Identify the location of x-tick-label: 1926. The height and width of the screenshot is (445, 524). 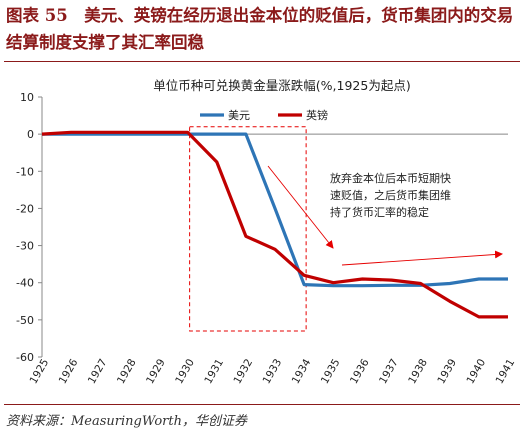
(69, 371).